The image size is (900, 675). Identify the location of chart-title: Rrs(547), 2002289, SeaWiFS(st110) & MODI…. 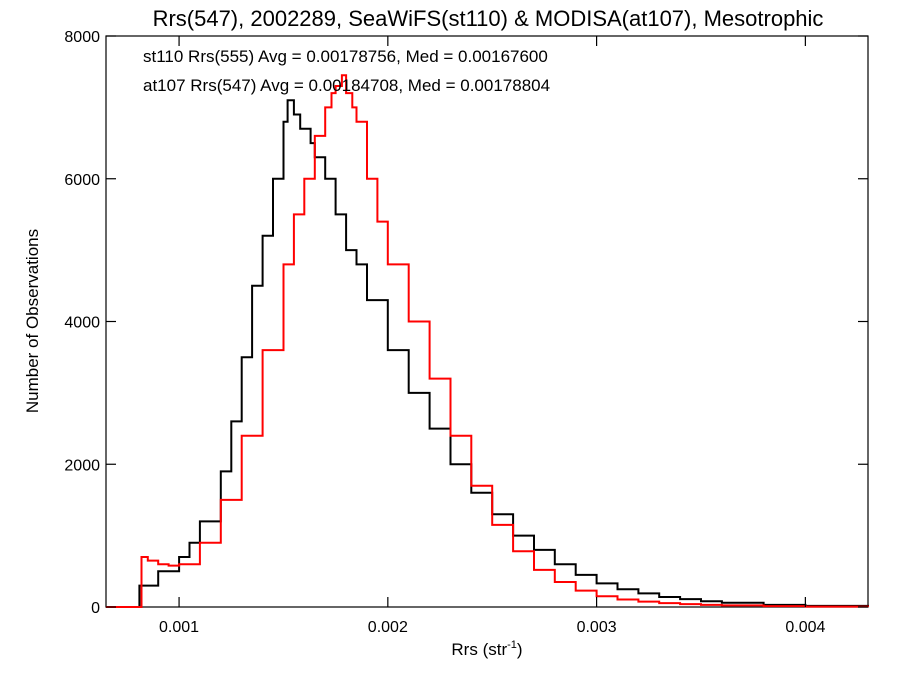
(488, 18).